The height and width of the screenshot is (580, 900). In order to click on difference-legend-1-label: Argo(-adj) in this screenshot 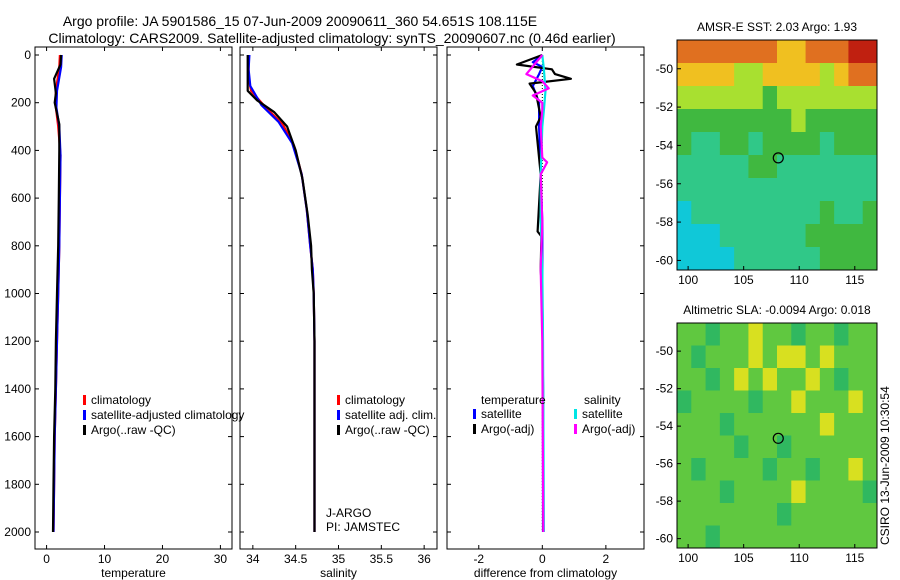, I will do `click(507, 429)`.